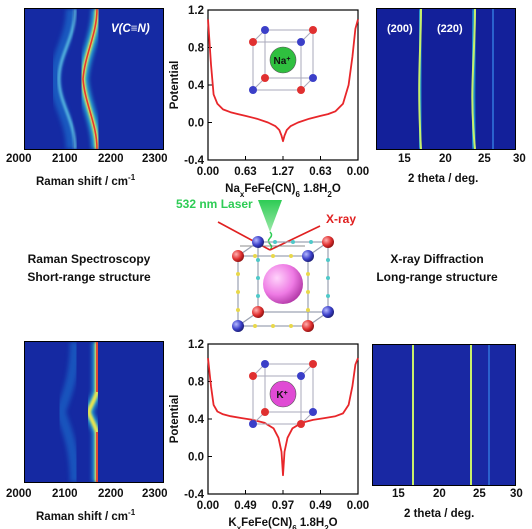 The image size is (532, 529). I want to click on raman-method-subtitle: Short-range structure, so click(89, 277).